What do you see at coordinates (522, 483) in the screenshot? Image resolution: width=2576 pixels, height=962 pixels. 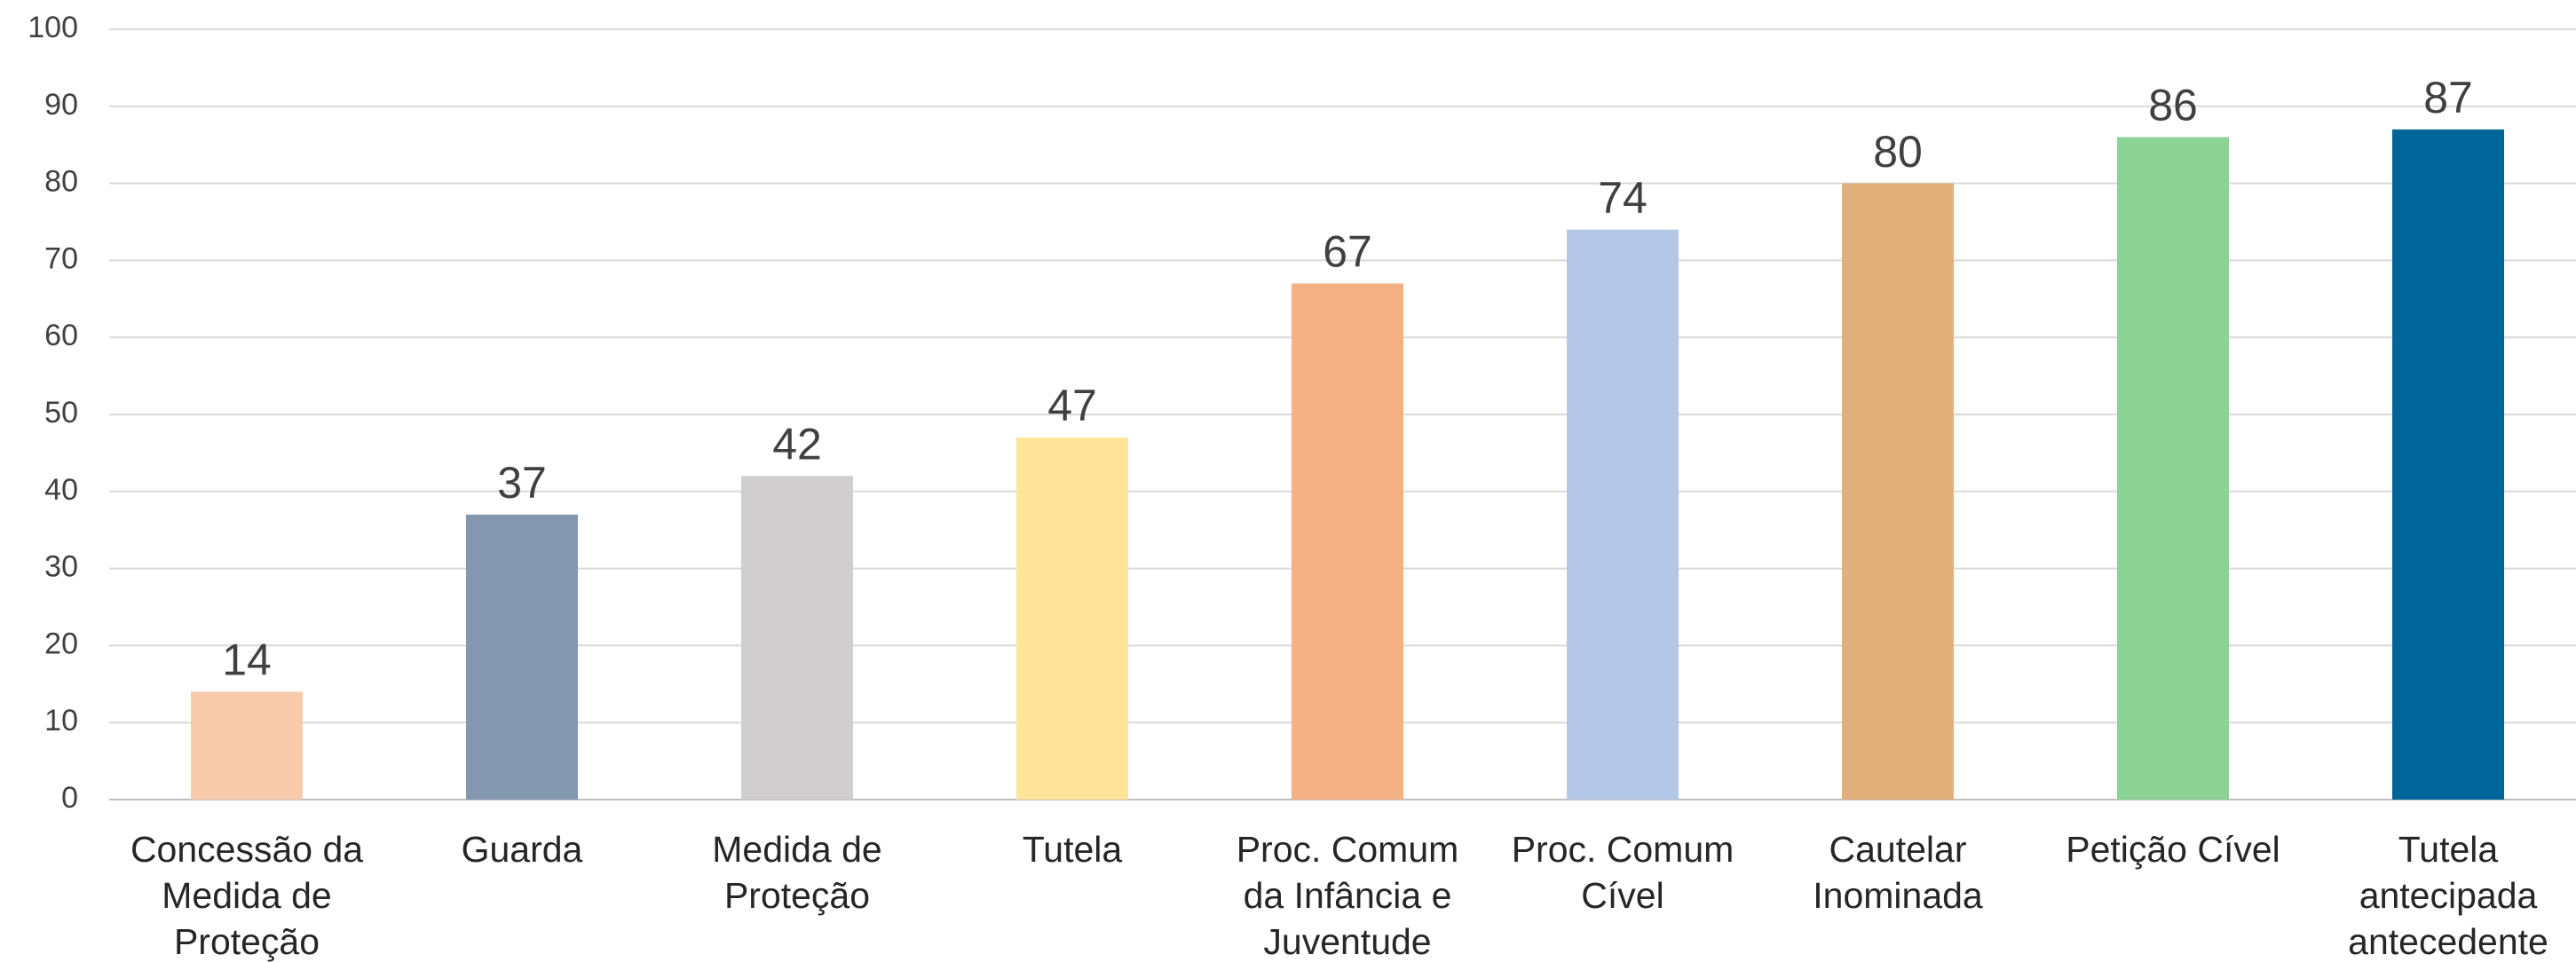 I see `value-label: 37` at bounding box center [522, 483].